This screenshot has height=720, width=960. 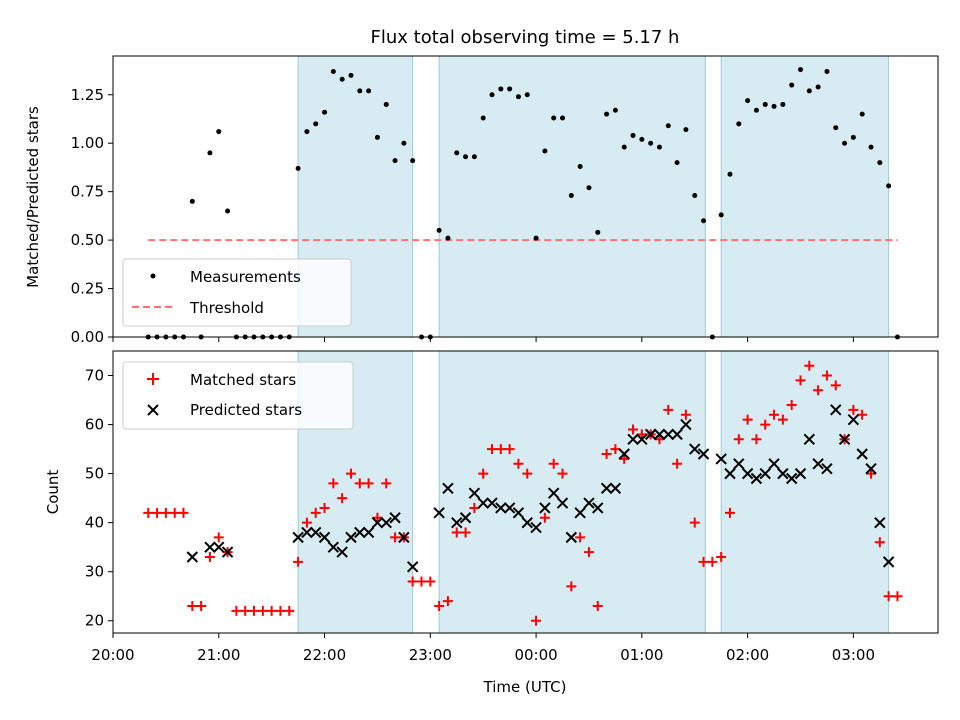 I want to click on ratio-y-tick-label: 0.50, so click(x=87, y=240).